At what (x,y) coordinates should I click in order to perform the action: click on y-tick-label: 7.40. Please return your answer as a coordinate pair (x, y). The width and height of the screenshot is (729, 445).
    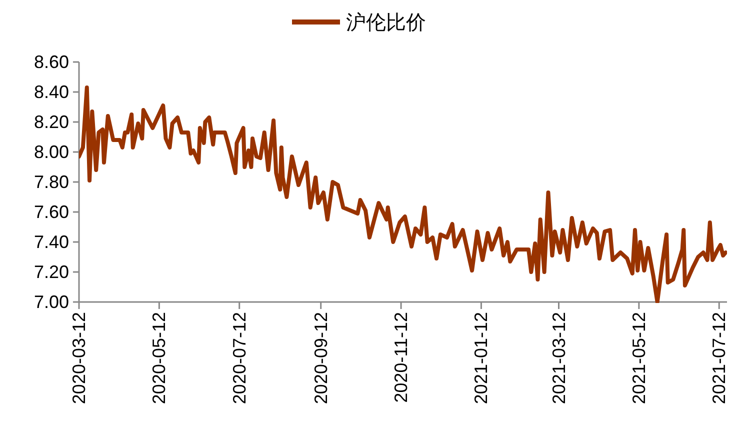
    Looking at the image, I should click on (51, 242).